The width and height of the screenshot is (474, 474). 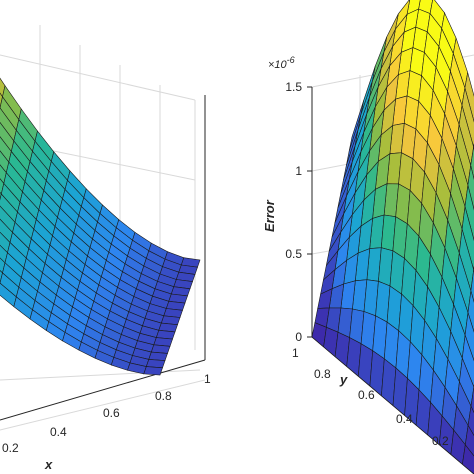 I want to click on z-tick-label: 0, so click(x=298, y=337).